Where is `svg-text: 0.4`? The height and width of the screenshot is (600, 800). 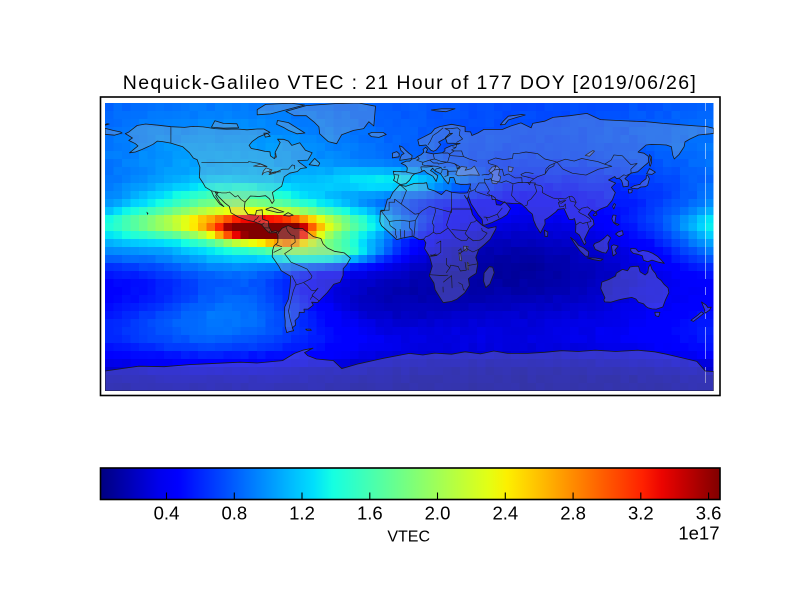
svg-text: 0.4 is located at coordinates (167, 513).